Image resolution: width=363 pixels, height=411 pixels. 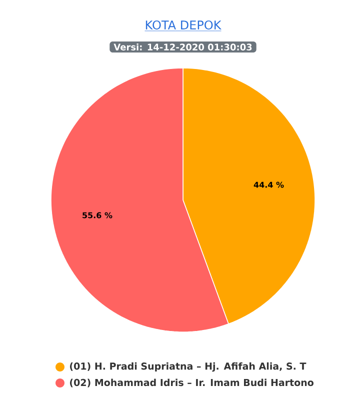 I want to click on chart-subtitle: Versi: 14-12-2020 01:30:03, so click(x=183, y=47).